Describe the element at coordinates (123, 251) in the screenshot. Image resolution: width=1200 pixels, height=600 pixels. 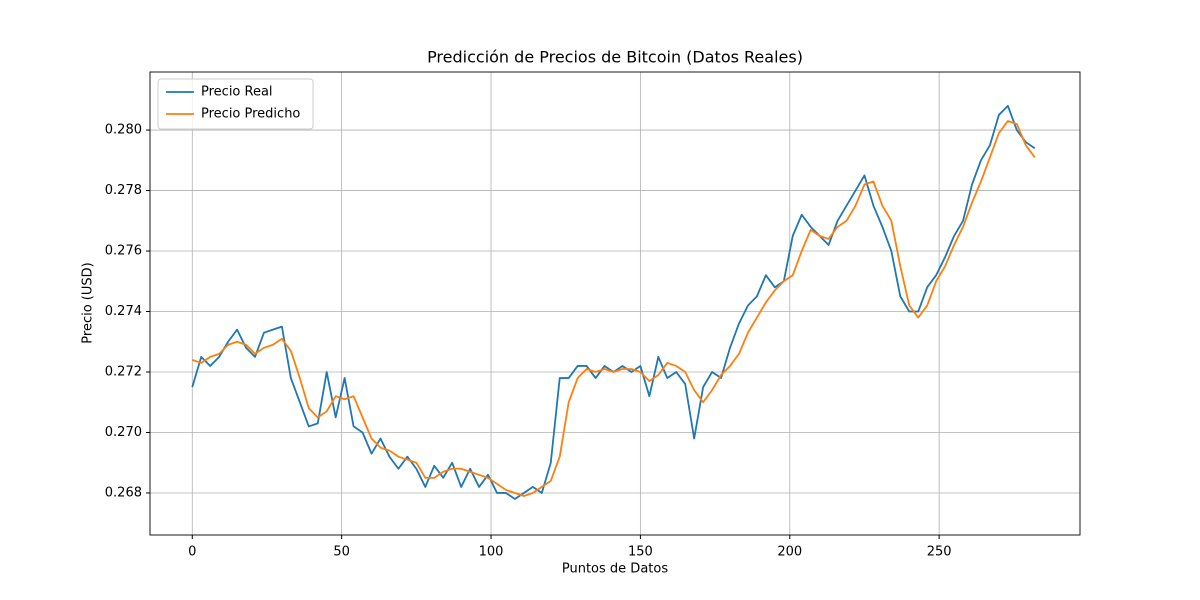
I see `y-tick-label: 0.276` at that location.